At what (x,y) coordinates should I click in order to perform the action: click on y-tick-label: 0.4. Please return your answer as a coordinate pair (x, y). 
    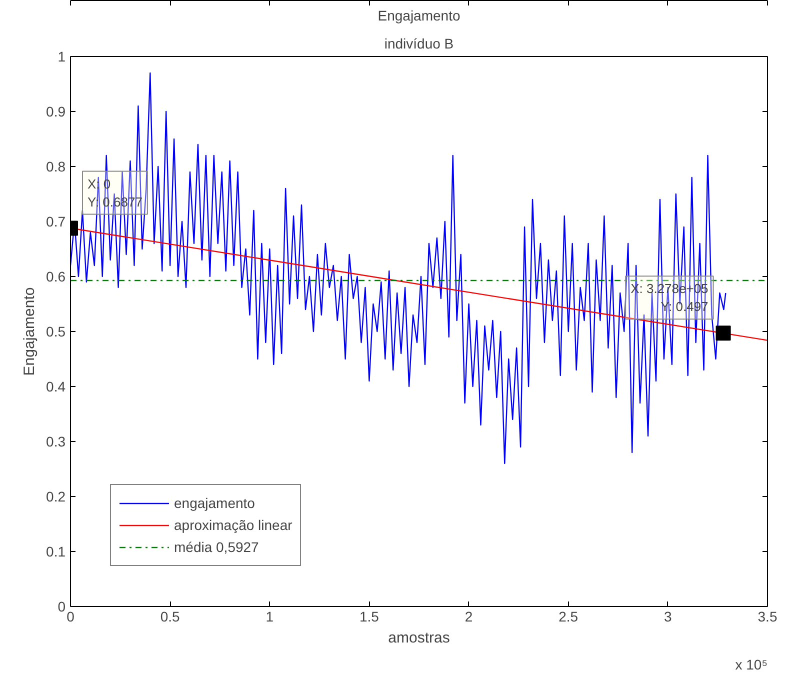
    Looking at the image, I should click on (56, 386).